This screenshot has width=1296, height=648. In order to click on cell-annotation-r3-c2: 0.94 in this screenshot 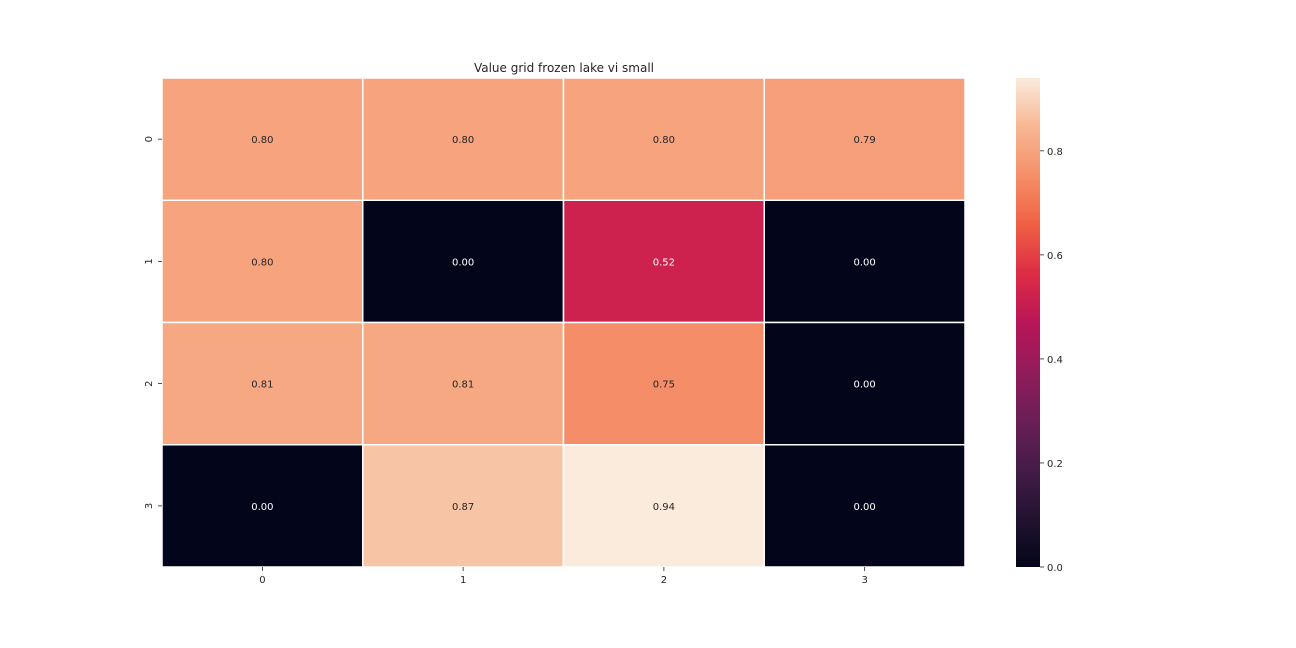, I will do `click(664, 507)`.